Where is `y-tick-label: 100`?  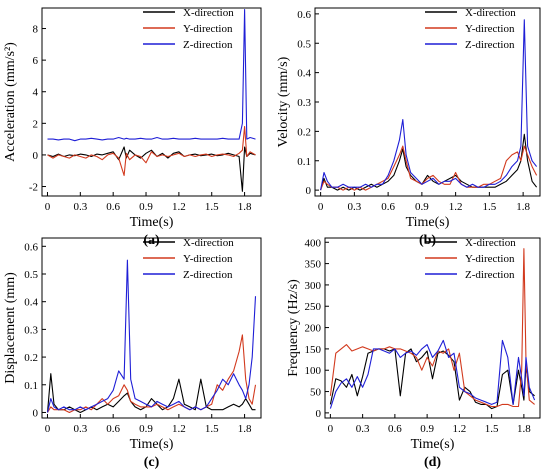
y-tick-label: 100 is located at coordinates (313, 371).